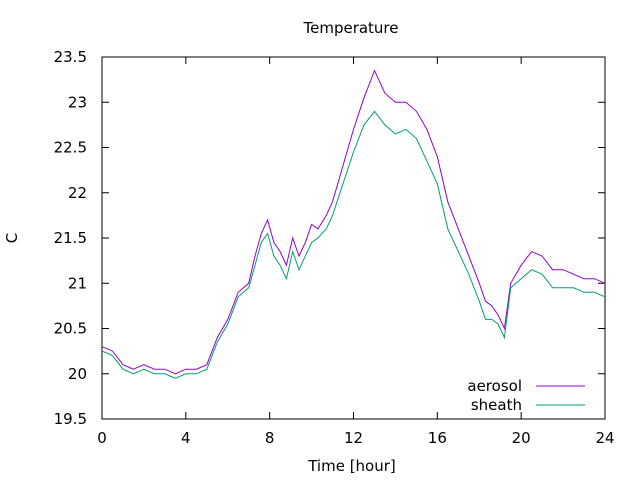 This screenshot has width=640, height=480. I want to click on y-tick-label: 22, so click(77, 193).